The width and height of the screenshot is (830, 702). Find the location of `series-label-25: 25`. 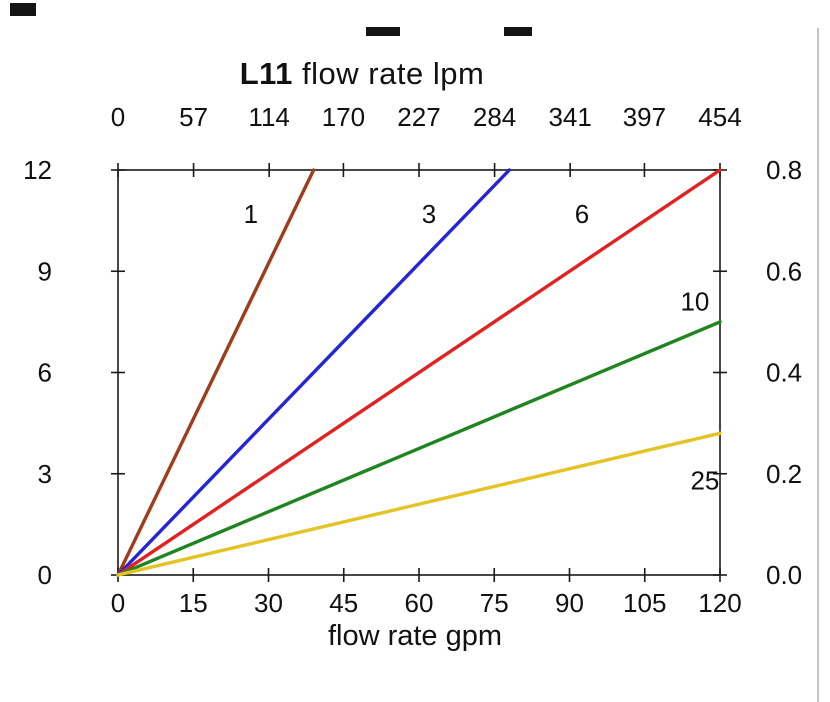

series-label-25: 25 is located at coordinates (704, 481).